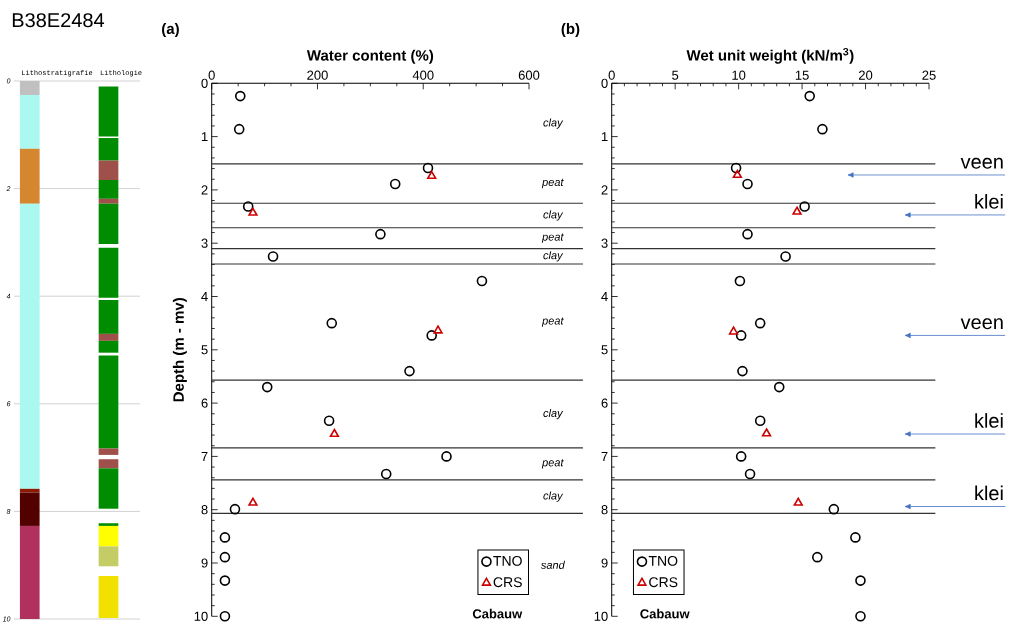  Describe the element at coordinates (675, 75) in the screenshot. I see `x-tick-label: 5` at that location.